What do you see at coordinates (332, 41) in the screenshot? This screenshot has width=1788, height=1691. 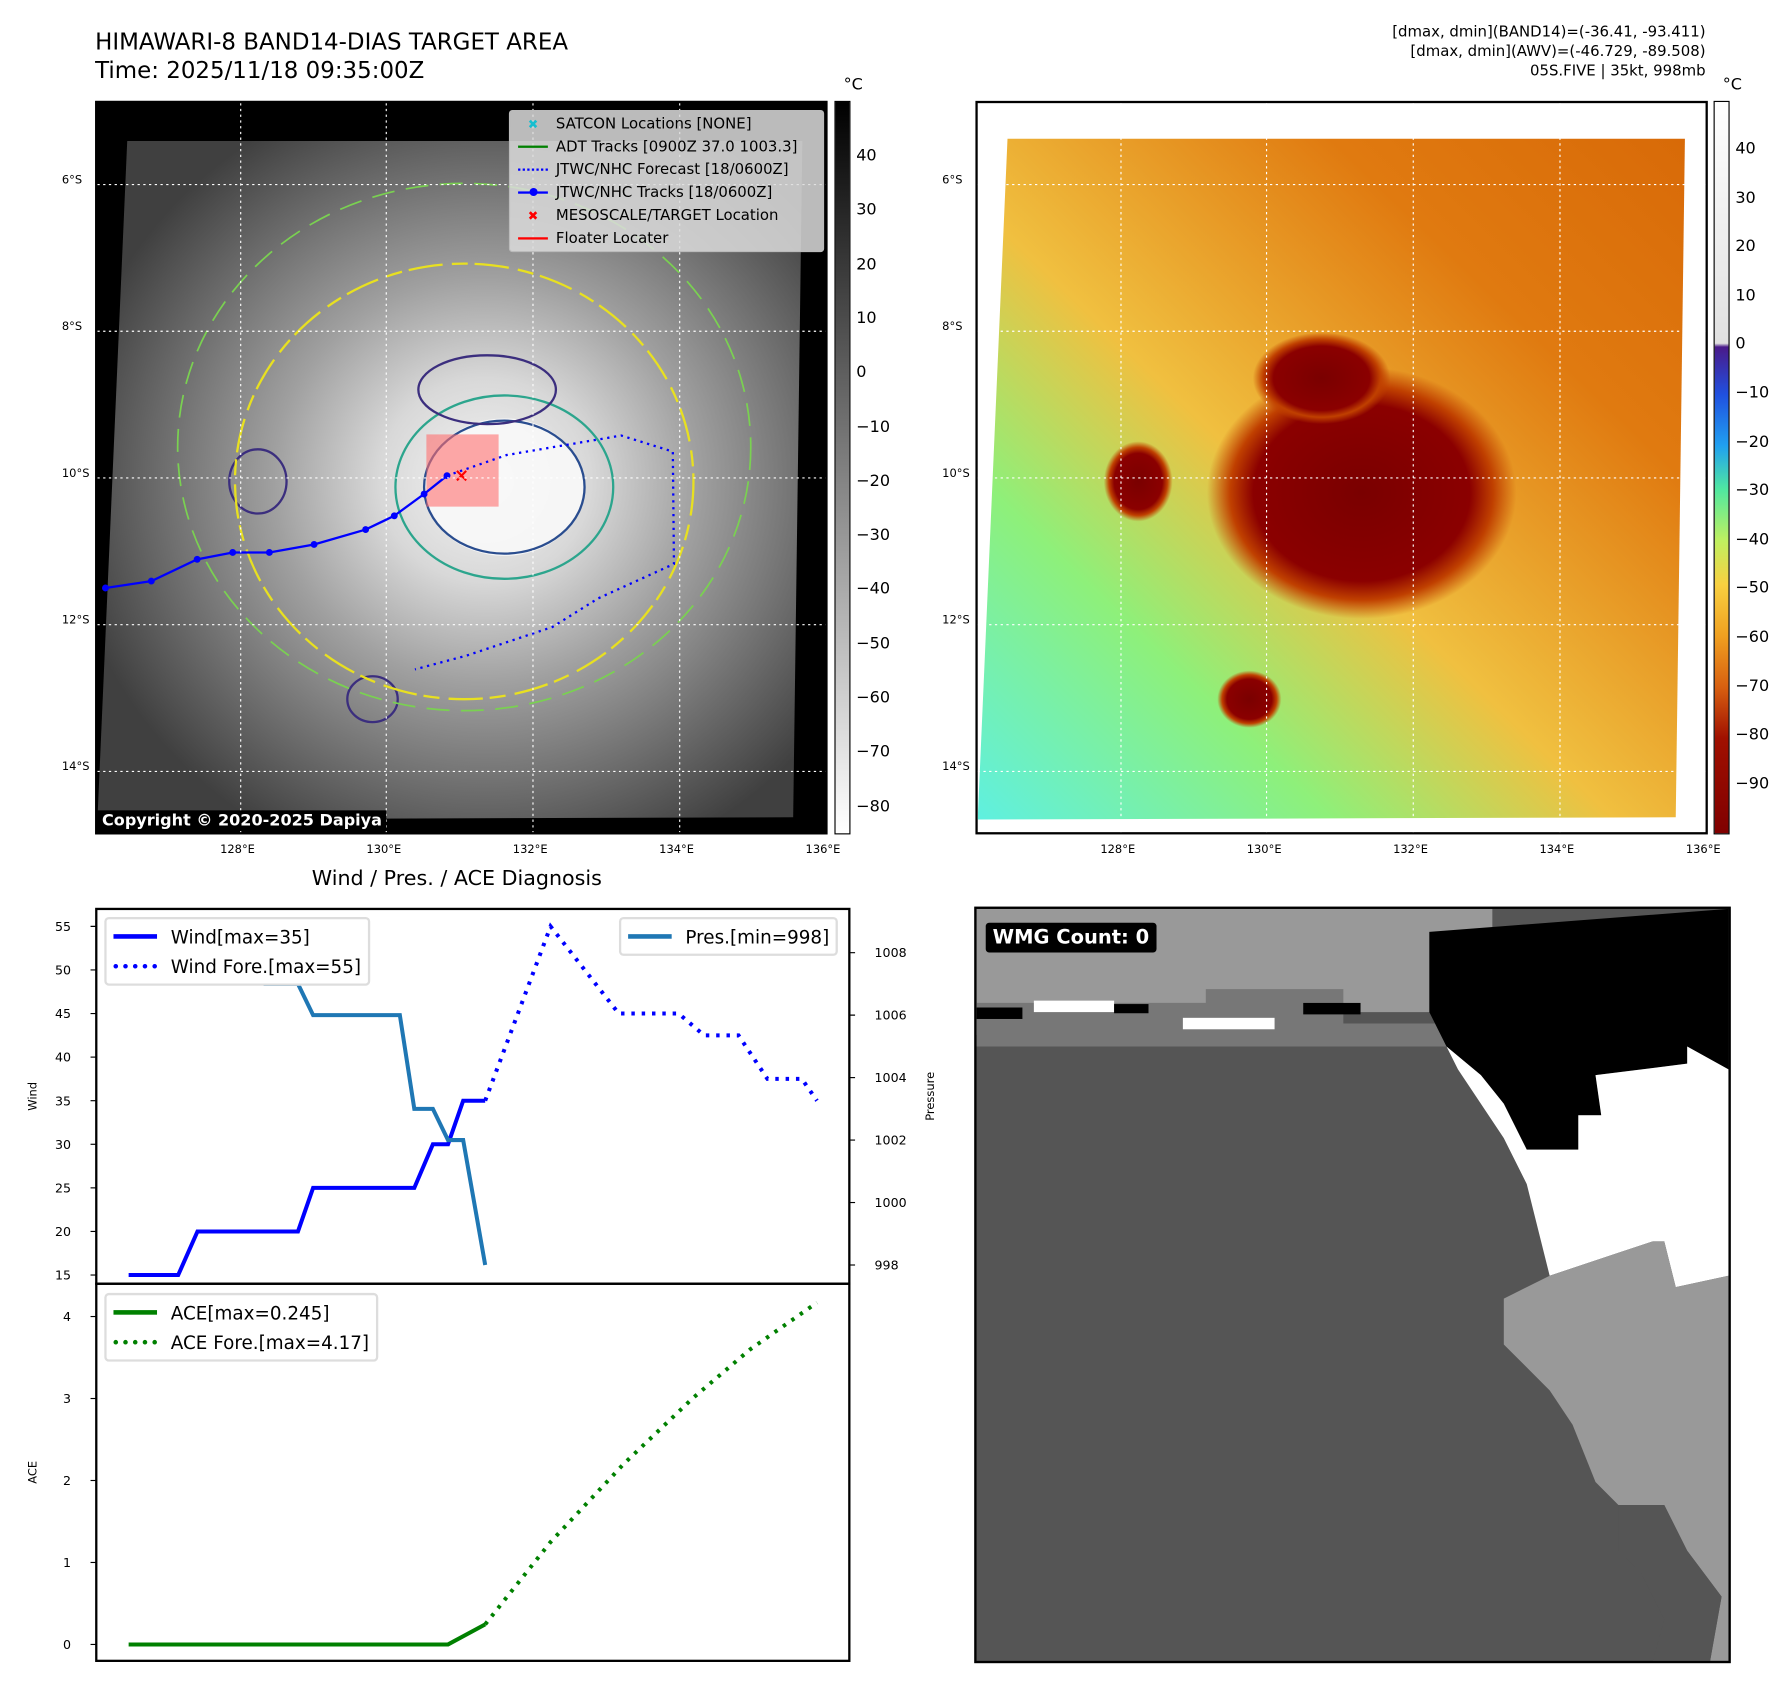 I see `title-text: HIMAWARI-8 BAND14-DIAS TARGET AREA` at bounding box center [332, 41].